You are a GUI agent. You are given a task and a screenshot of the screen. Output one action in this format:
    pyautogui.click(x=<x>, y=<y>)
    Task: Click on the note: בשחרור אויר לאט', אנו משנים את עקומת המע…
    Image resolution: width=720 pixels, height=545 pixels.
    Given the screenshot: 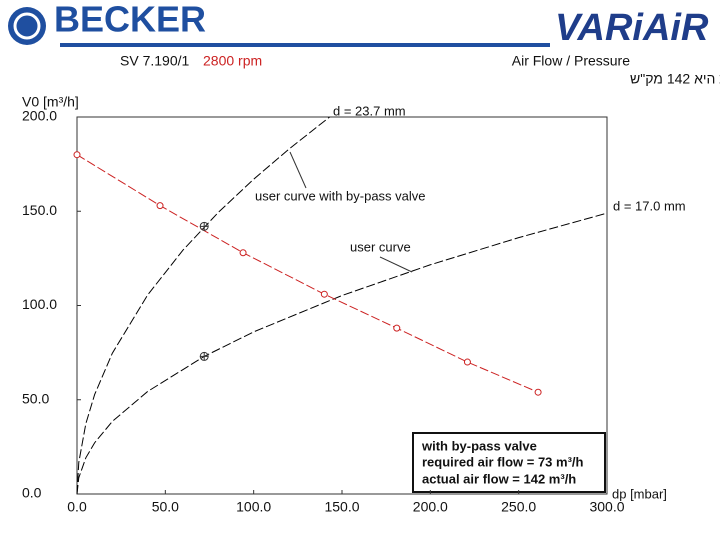 What is the action you would take?
    pyautogui.click(x=675, y=79)
    